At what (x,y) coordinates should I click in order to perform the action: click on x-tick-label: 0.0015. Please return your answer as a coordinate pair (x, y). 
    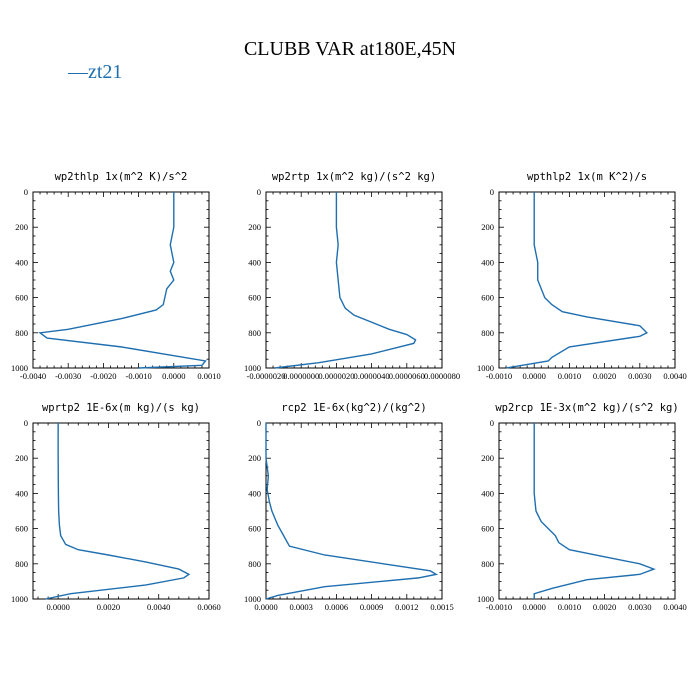
    Looking at the image, I should click on (441, 607).